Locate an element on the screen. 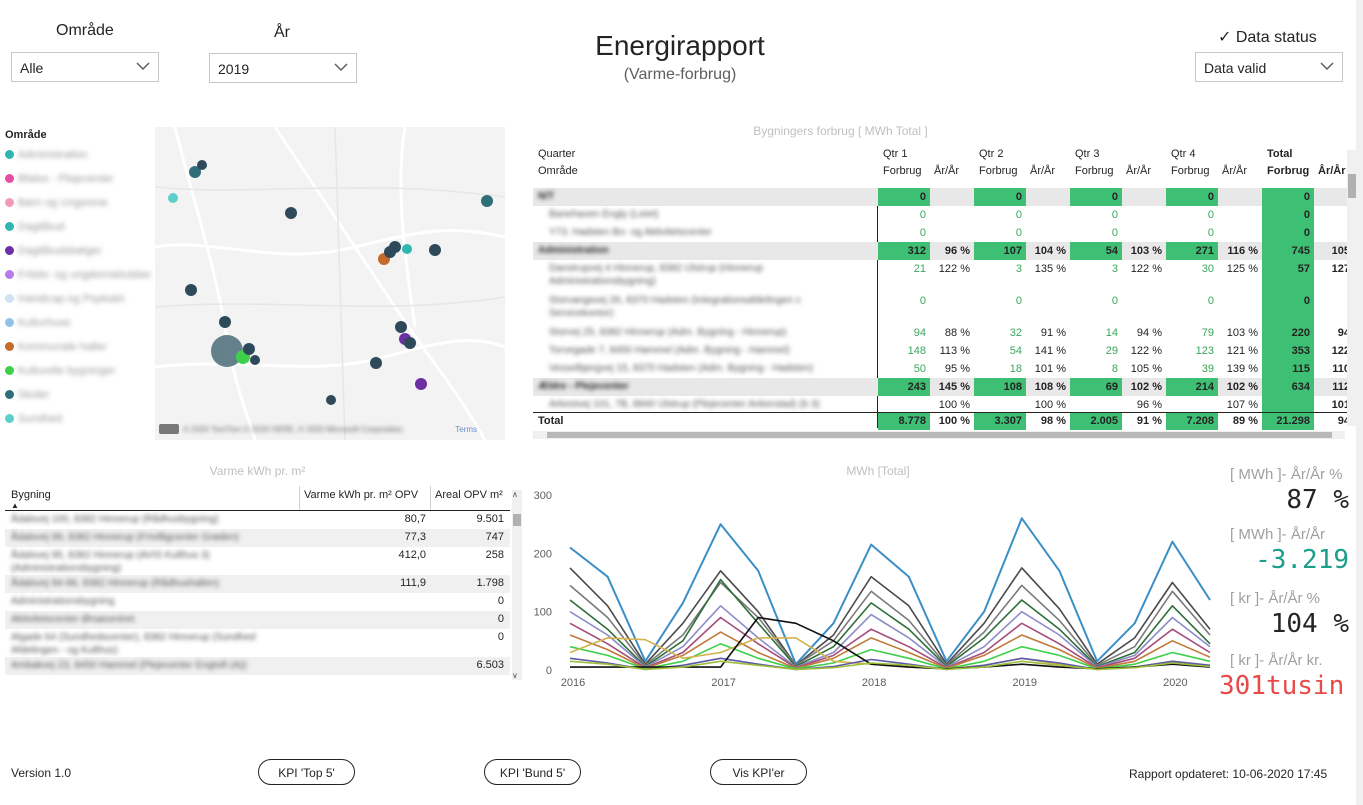 This screenshot has height=805, width=1363. matrix-cell-yoy: 135 % is located at coordinates (1050, 269).